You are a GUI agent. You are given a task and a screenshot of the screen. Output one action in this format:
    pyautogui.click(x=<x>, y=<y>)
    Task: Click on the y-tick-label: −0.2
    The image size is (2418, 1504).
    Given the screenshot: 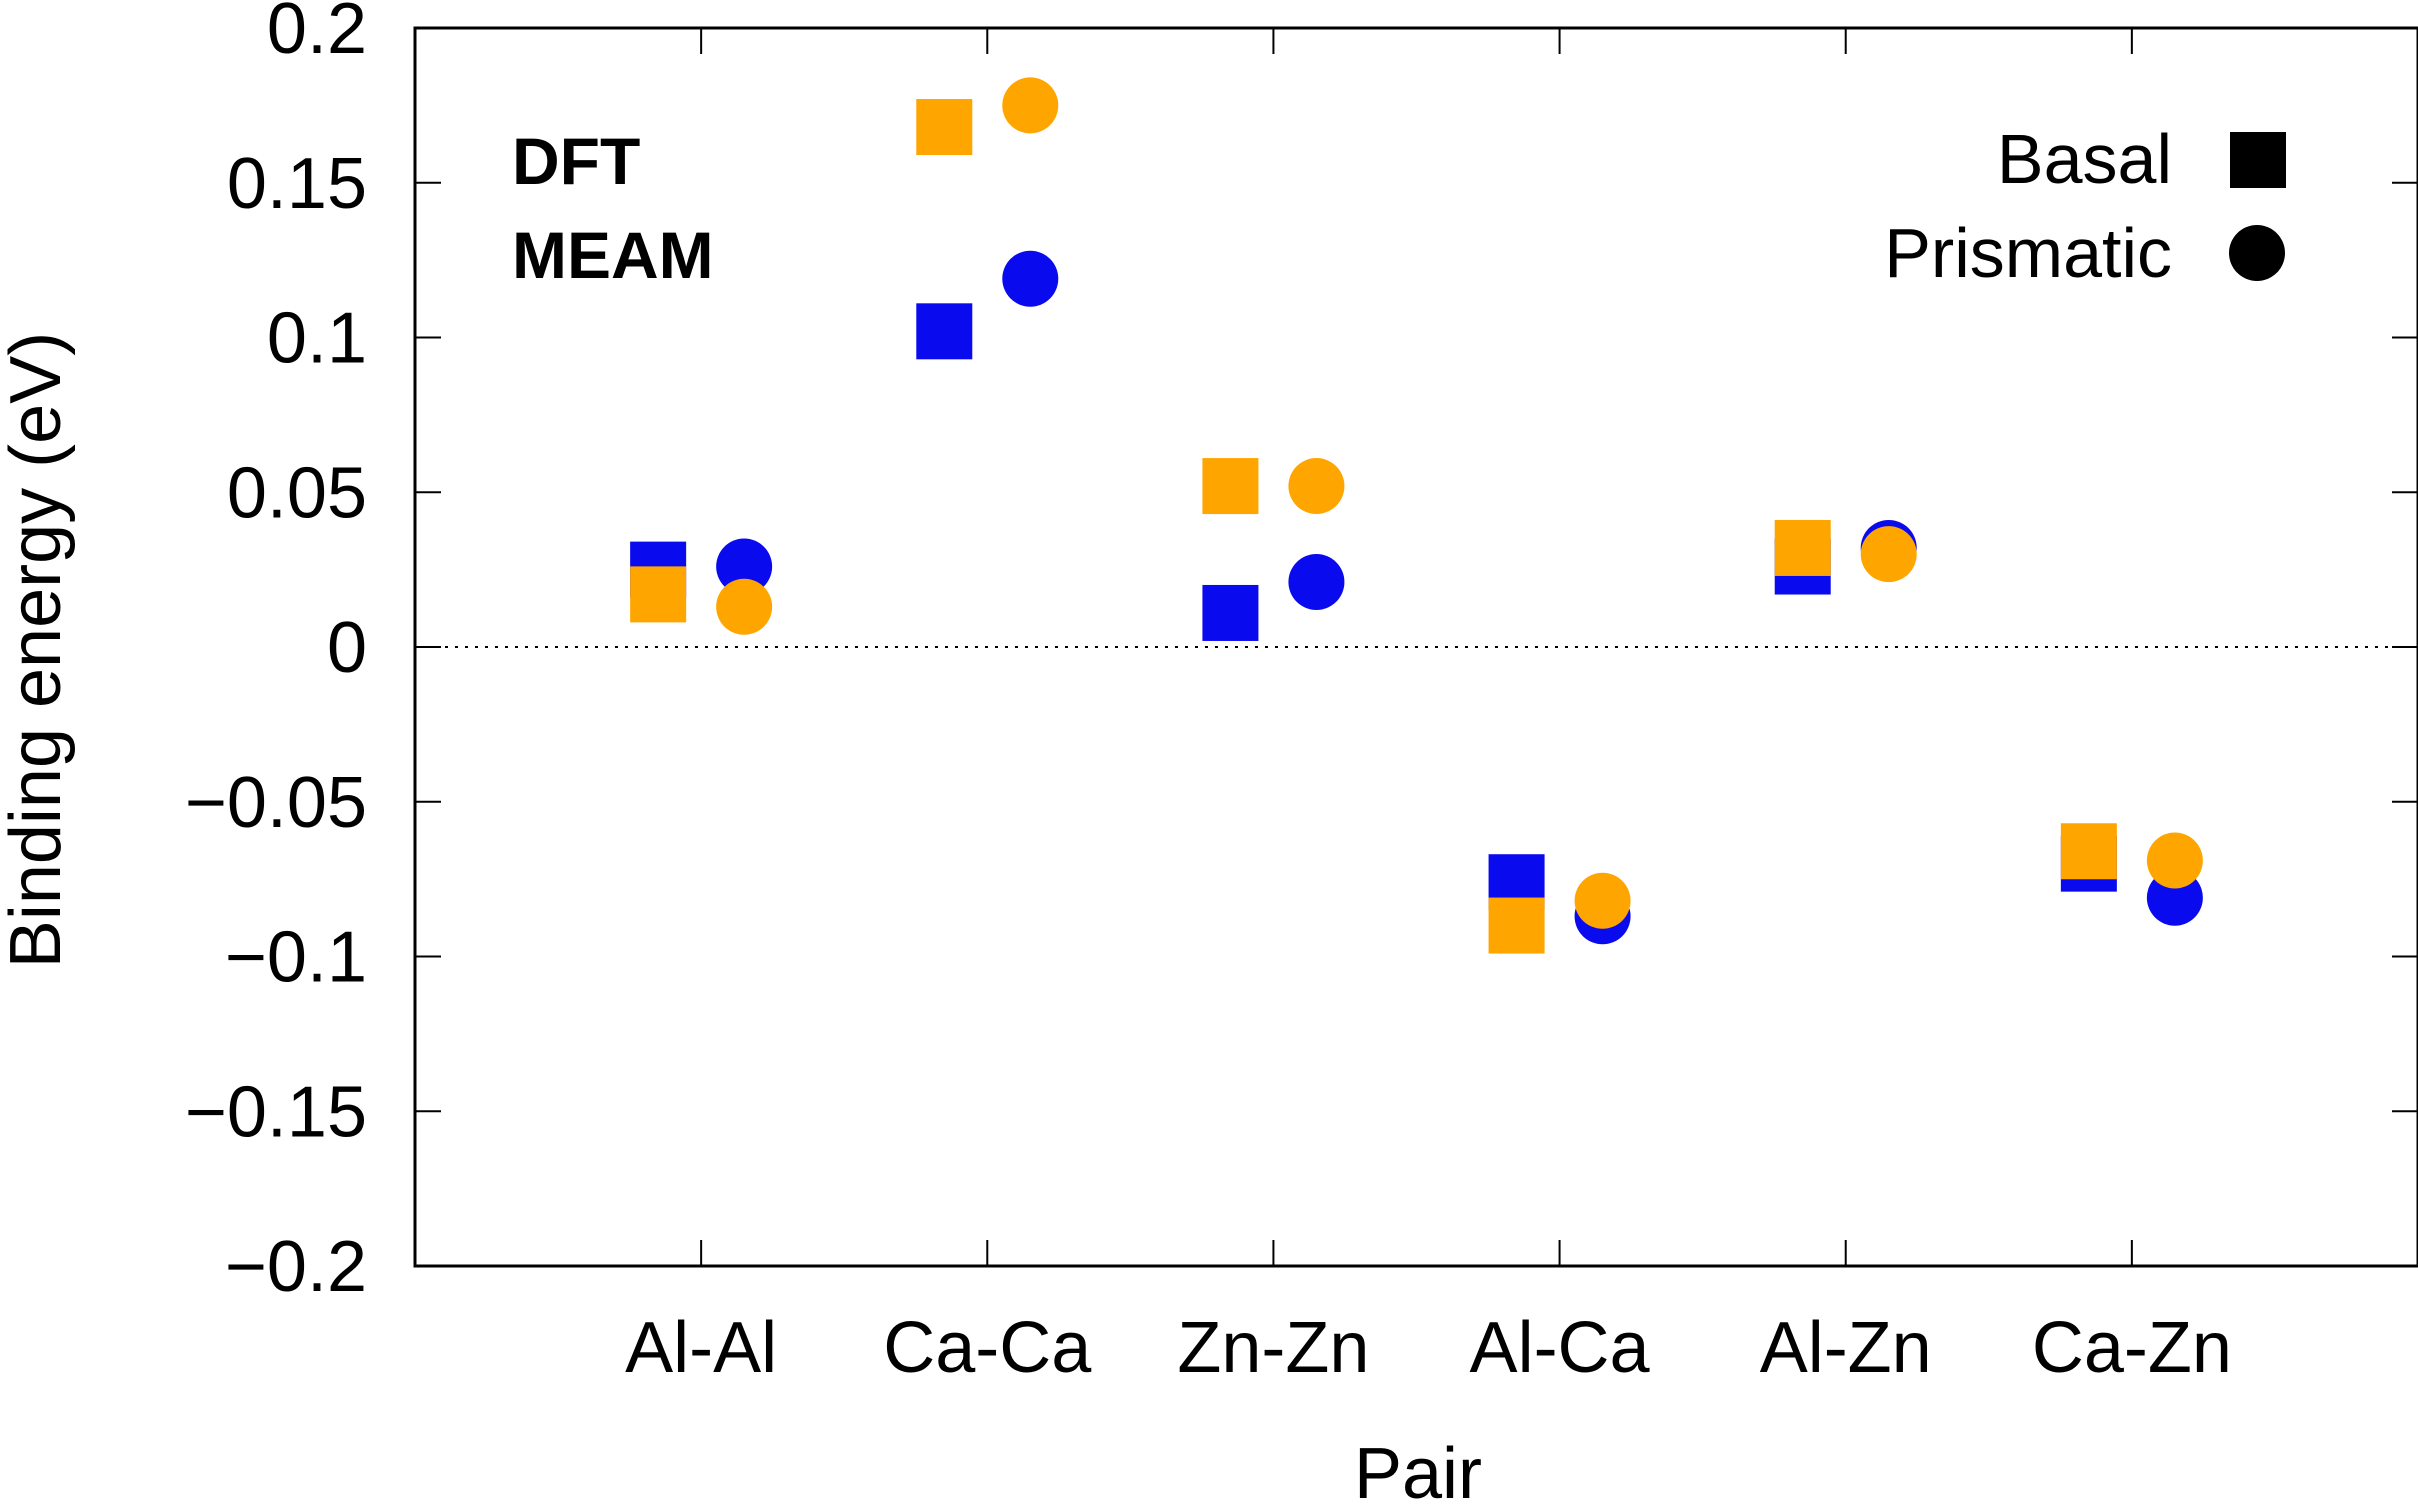 What is the action you would take?
    pyautogui.click(x=296, y=1267)
    